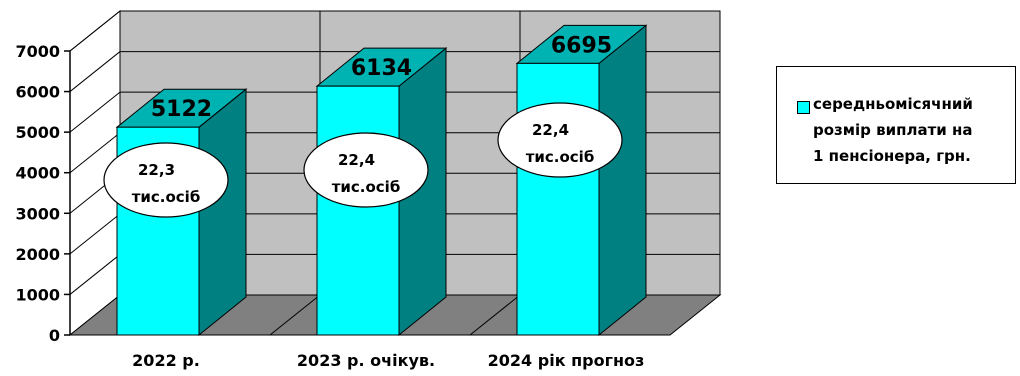 Image resolution: width=1020 pixels, height=376 pixels. Describe the element at coordinates (156, 170) in the screenshot. I see `annotation-value: 22,3` at that location.